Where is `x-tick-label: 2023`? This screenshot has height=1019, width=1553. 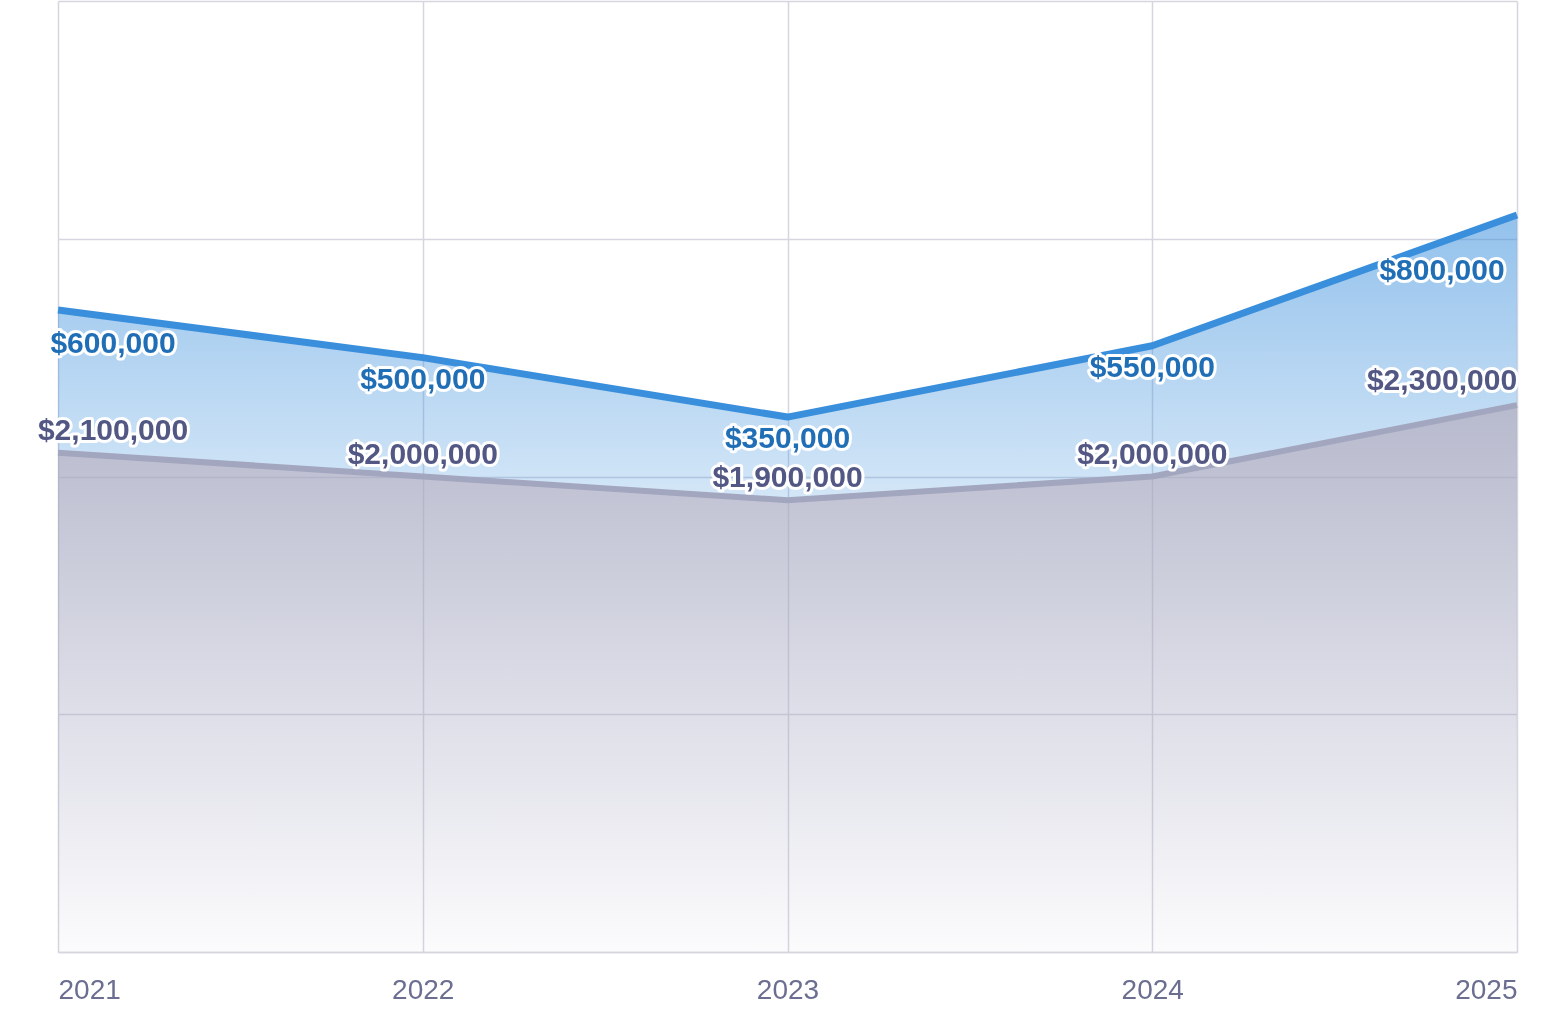
x-tick-label: 2023 is located at coordinates (788, 989).